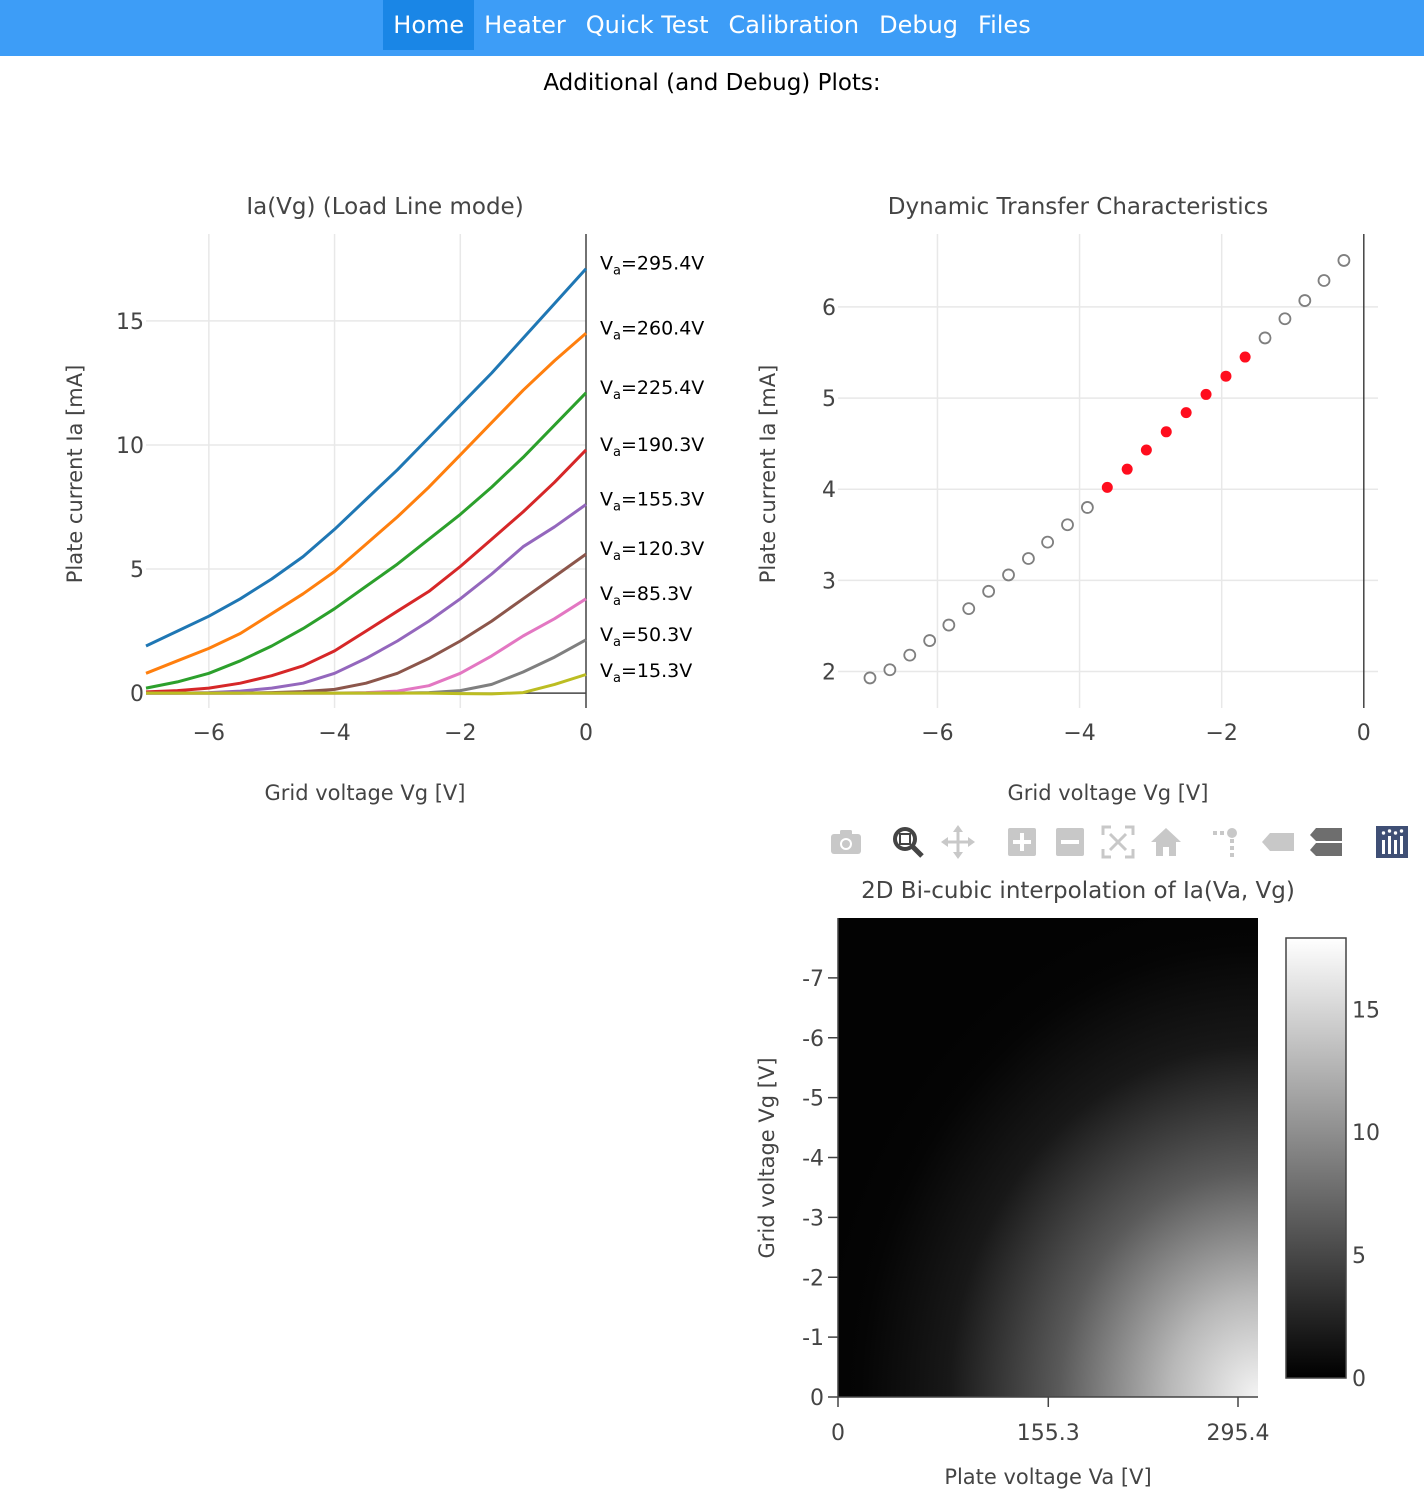 The width and height of the screenshot is (1424, 1502). Describe the element at coordinates (813, 1338) in the screenshot. I see `chart3-ytick: -1` at that location.